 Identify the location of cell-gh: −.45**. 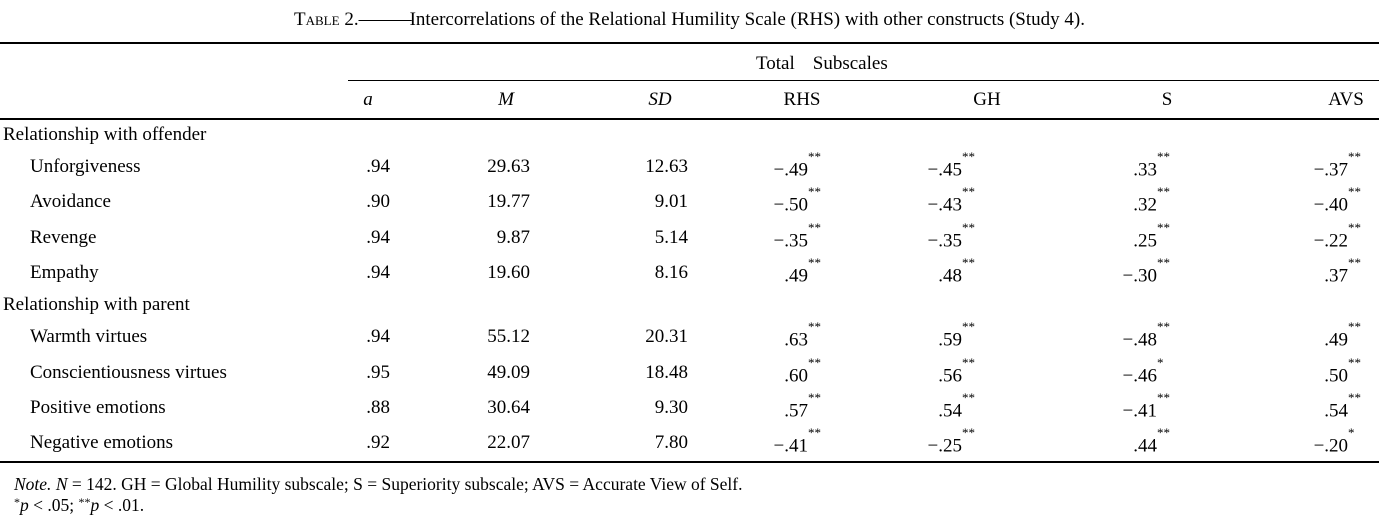
(951, 165).